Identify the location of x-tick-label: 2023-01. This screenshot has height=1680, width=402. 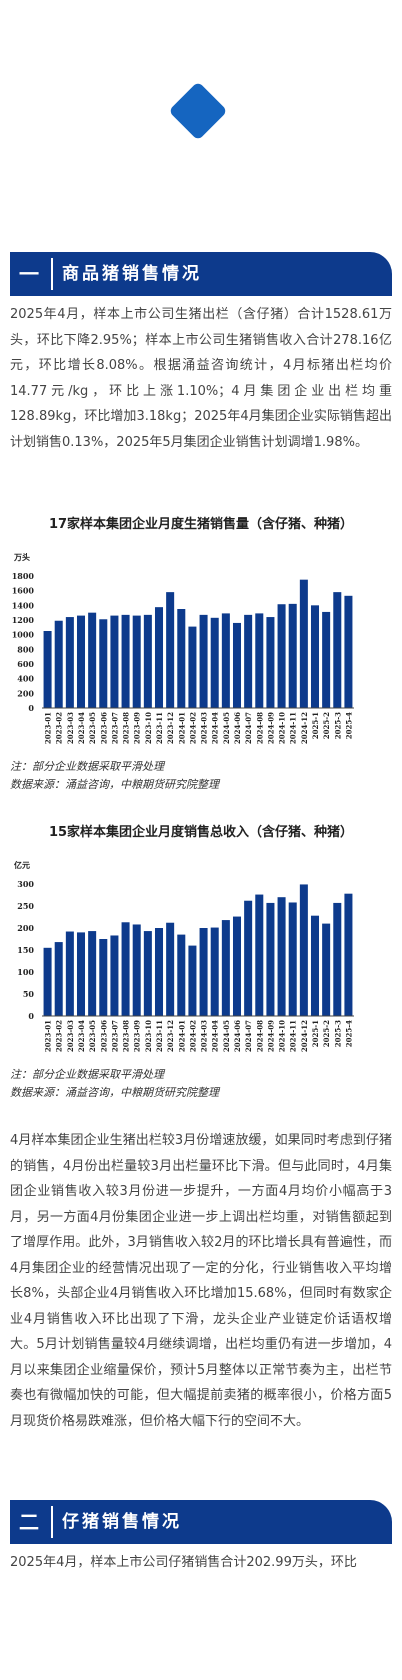
(48, 728).